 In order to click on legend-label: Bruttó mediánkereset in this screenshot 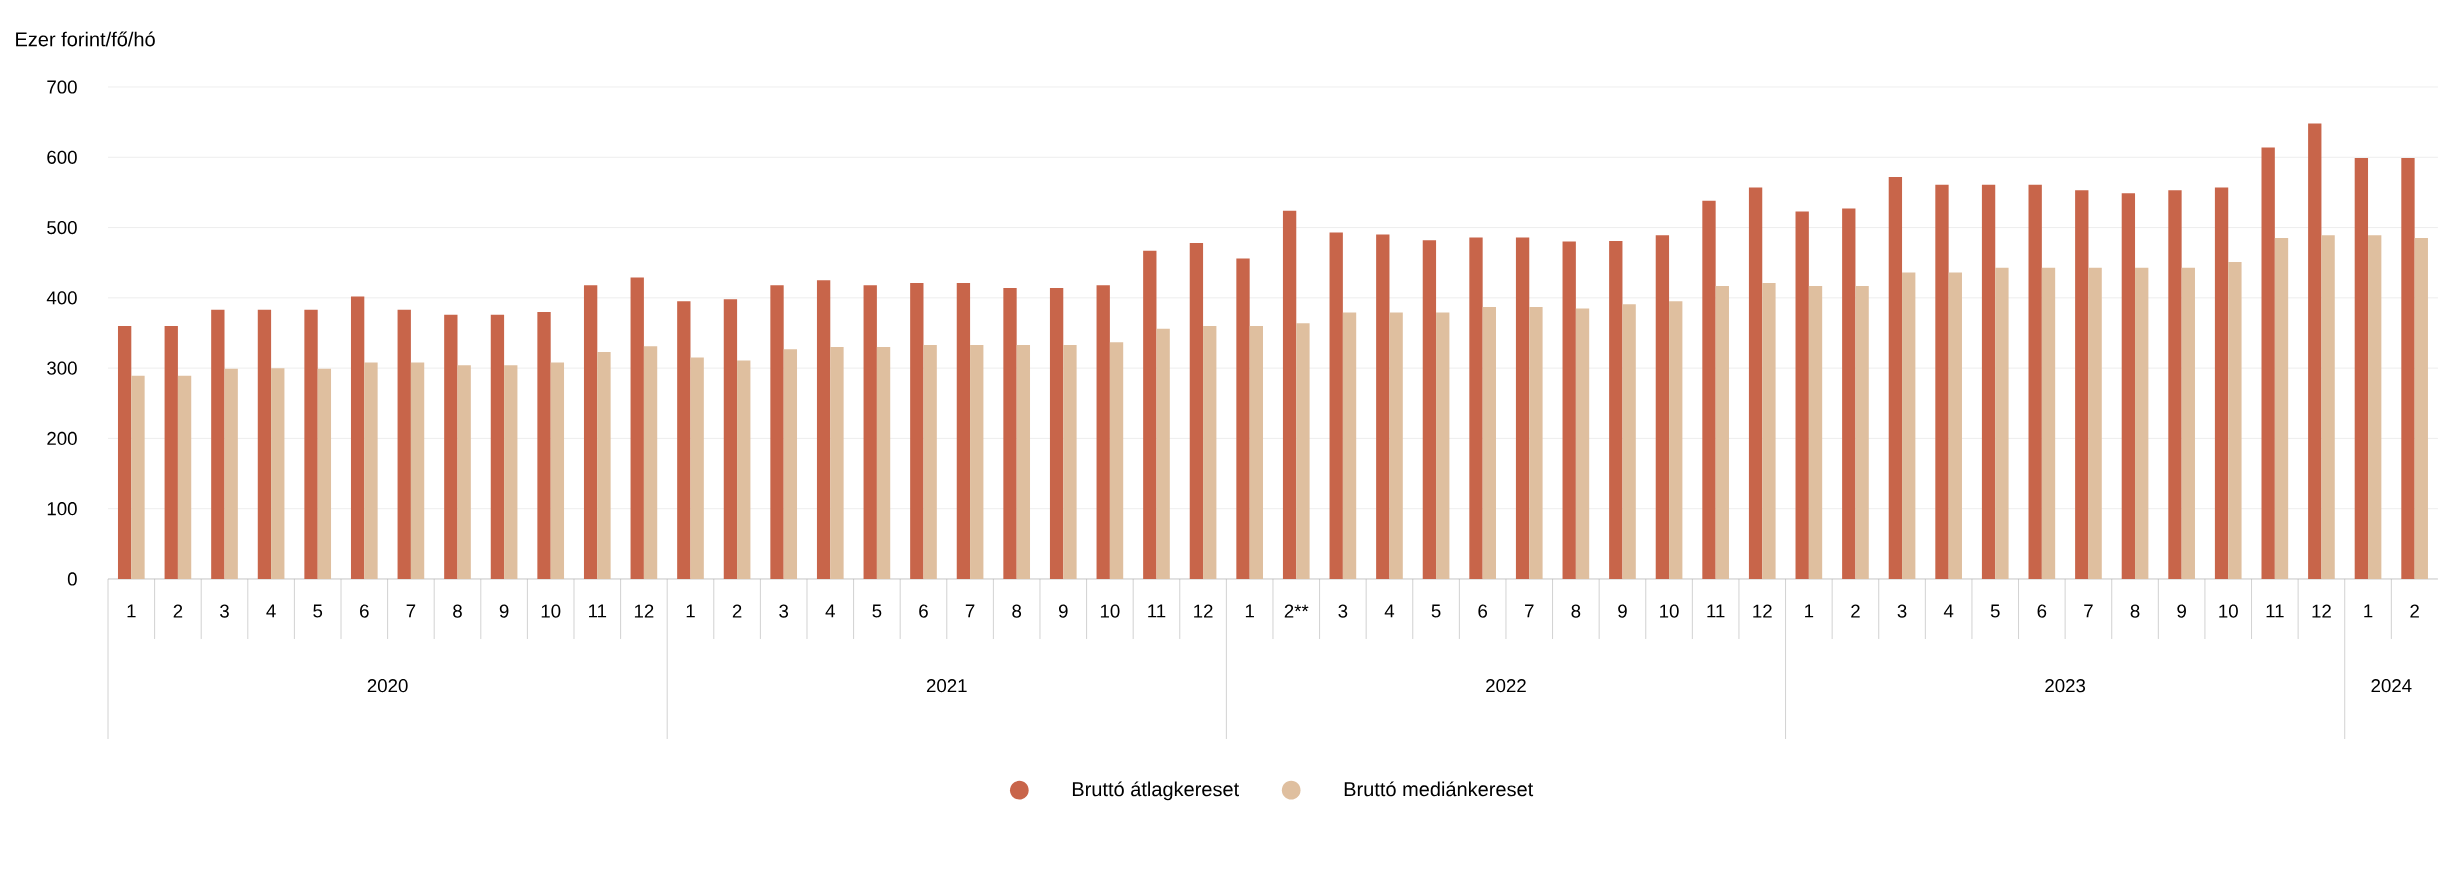, I will do `click(1439, 789)`.